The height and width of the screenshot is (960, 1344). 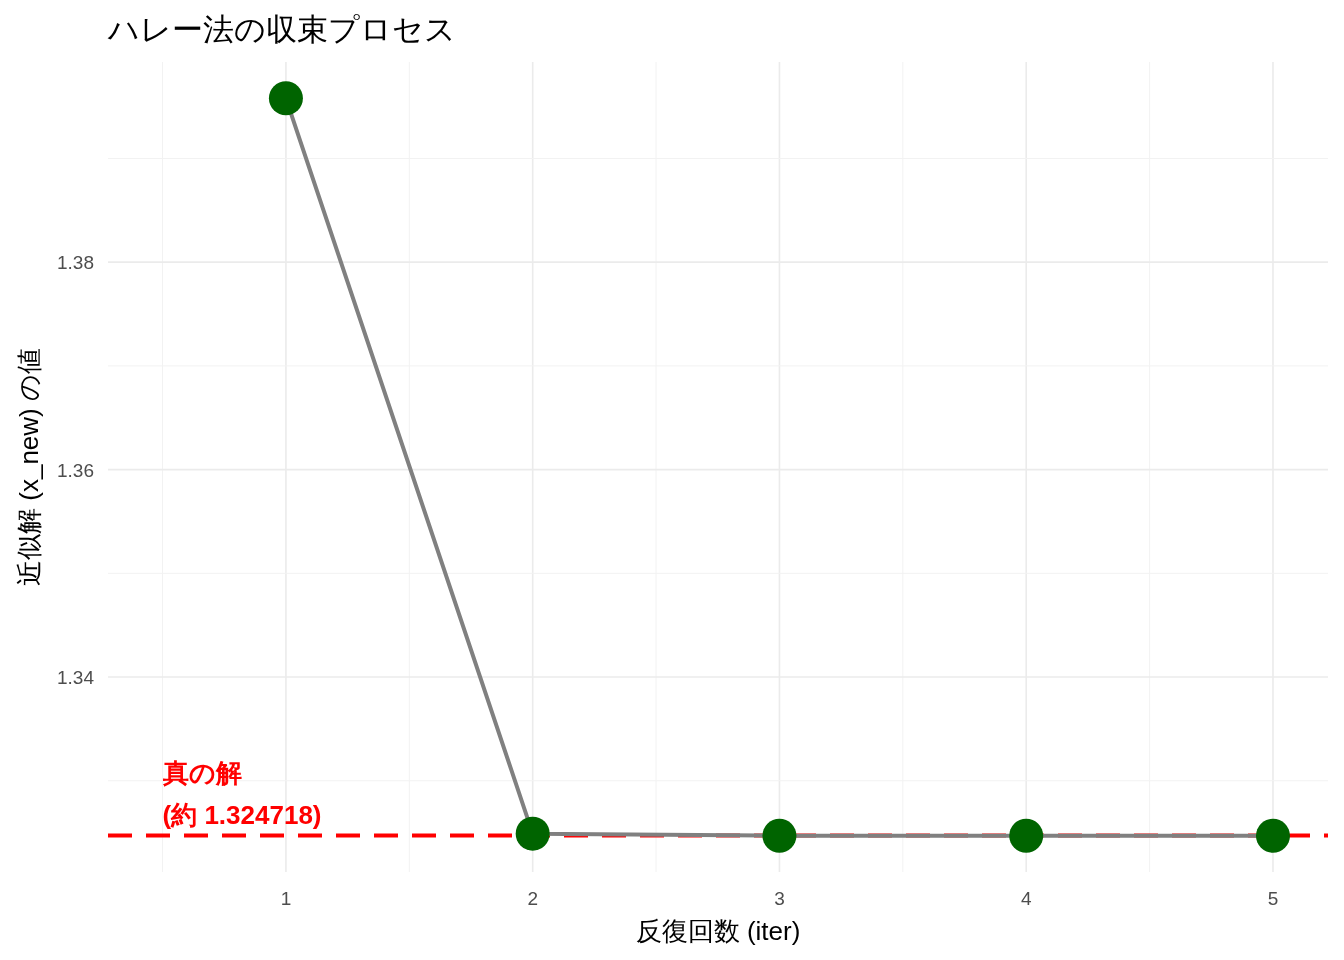 What do you see at coordinates (76, 678) in the screenshot?
I see `y-tick-label: 1.34` at bounding box center [76, 678].